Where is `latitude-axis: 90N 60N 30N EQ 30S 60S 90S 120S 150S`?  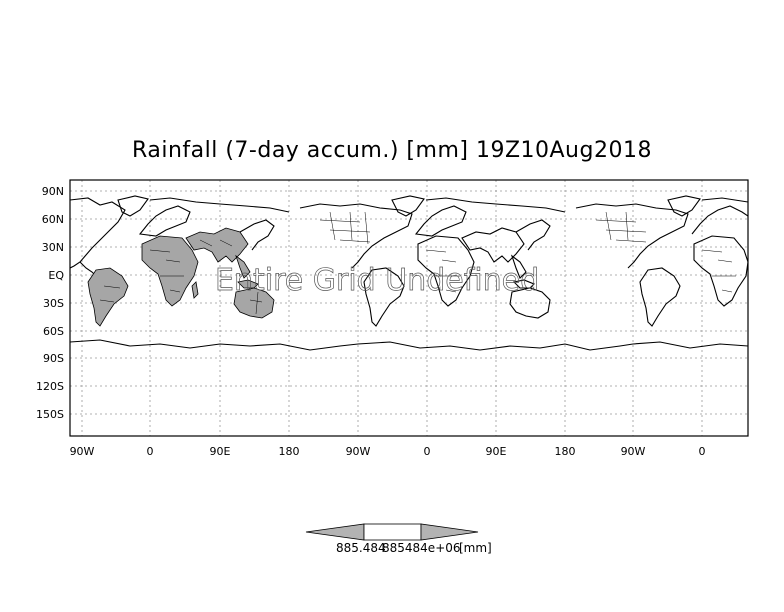 latitude-axis: 90N 60N 30N EQ 30S 60S 90S 120S 150S is located at coordinates (50, 303).